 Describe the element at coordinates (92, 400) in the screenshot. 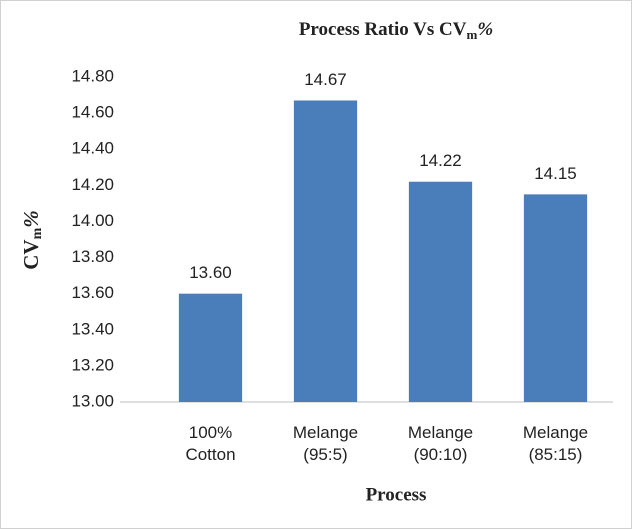

I see `y-tick-label: 13.00` at that location.